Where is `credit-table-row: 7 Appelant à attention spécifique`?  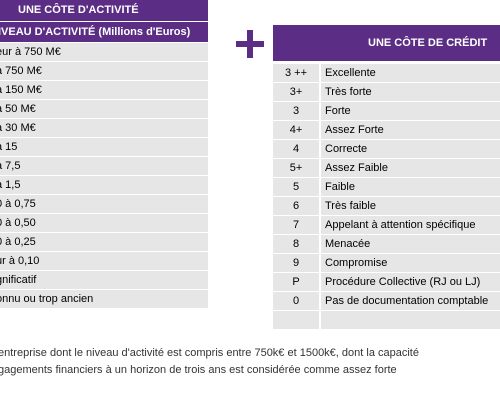
credit-table-row: 7 Appelant à attention spécifique is located at coordinates (386, 225).